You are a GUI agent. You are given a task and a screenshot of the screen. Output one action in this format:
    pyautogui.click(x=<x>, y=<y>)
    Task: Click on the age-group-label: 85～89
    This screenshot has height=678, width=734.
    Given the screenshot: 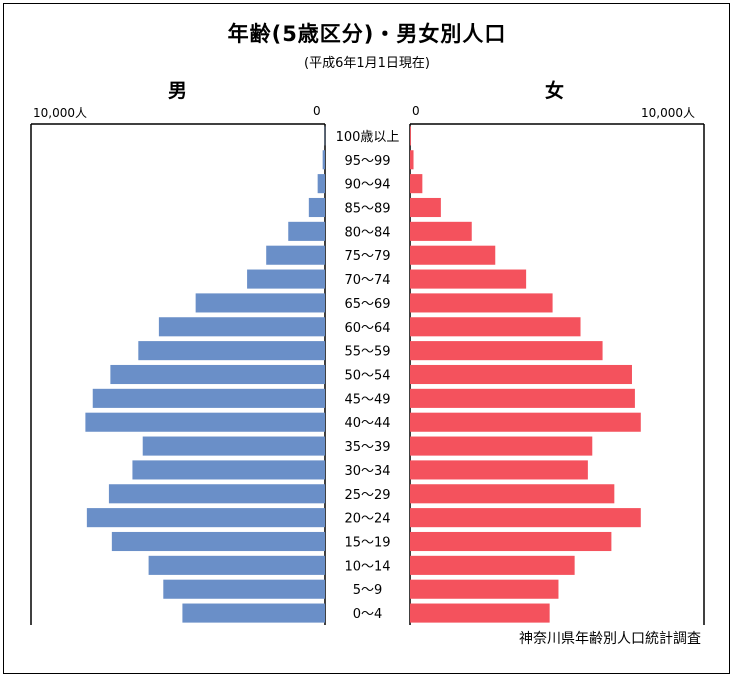 What is the action you would take?
    pyautogui.click(x=367, y=209)
    